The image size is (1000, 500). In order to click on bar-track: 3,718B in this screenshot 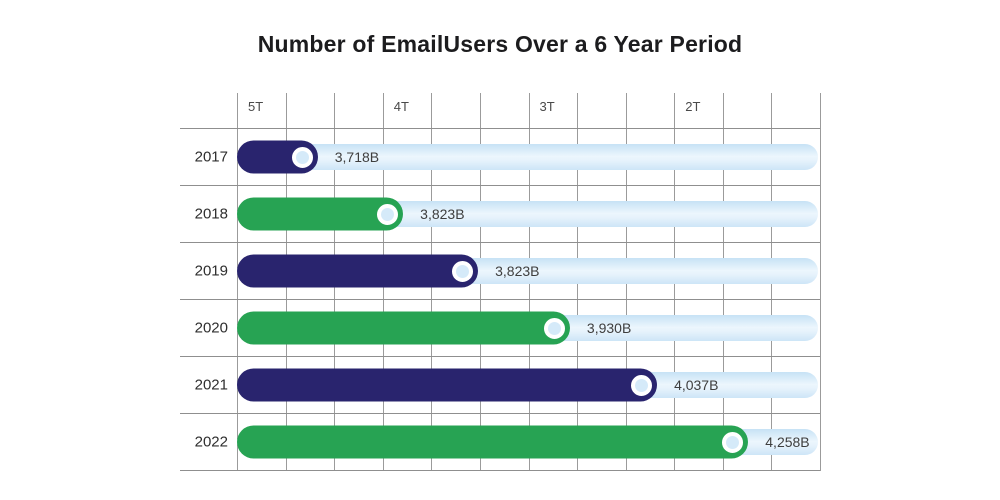, I will do `click(527, 157)`.